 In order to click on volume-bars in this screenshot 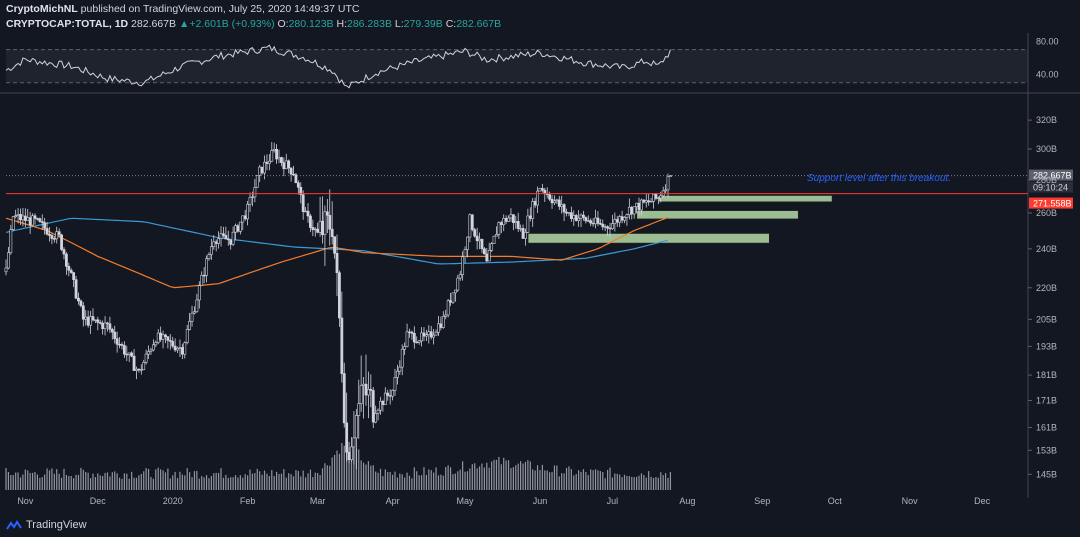, I will do `click(338, 465)`.